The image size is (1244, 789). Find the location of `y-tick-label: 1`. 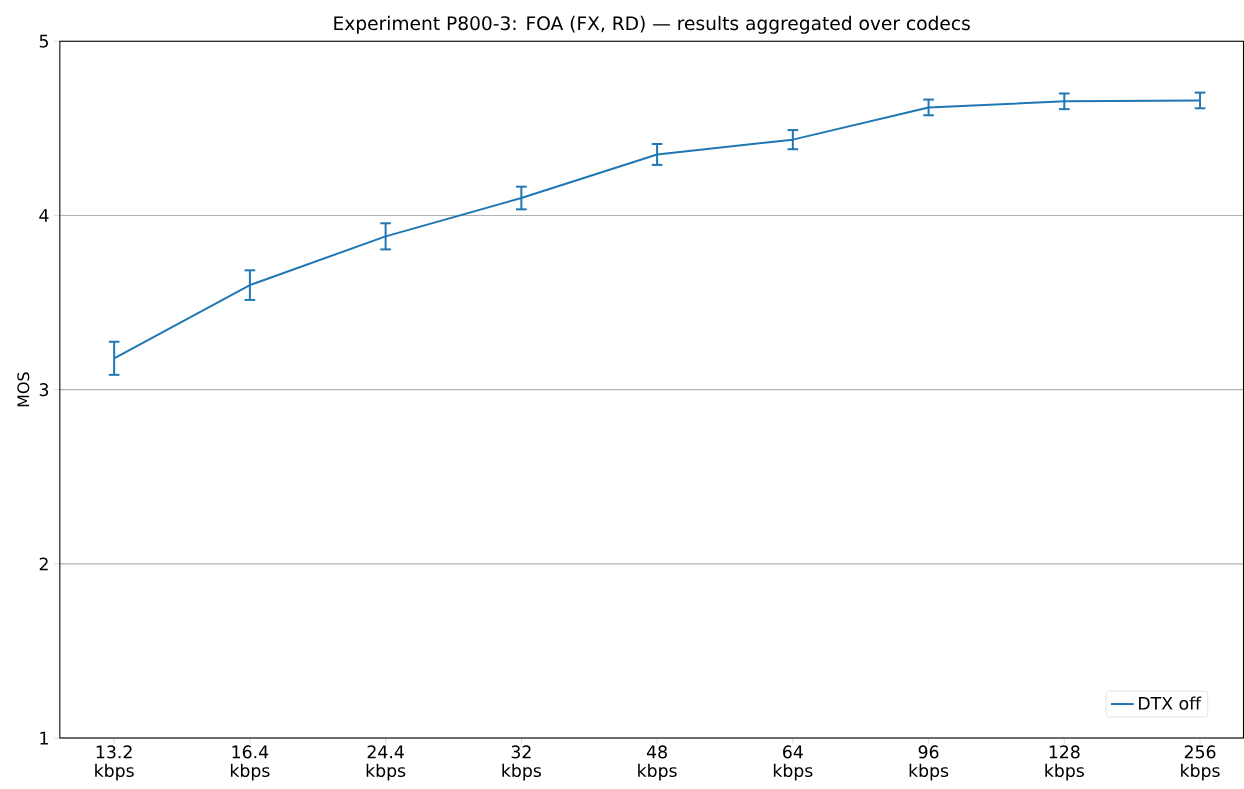

y-tick-label: 1 is located at coordinates (44, 738).